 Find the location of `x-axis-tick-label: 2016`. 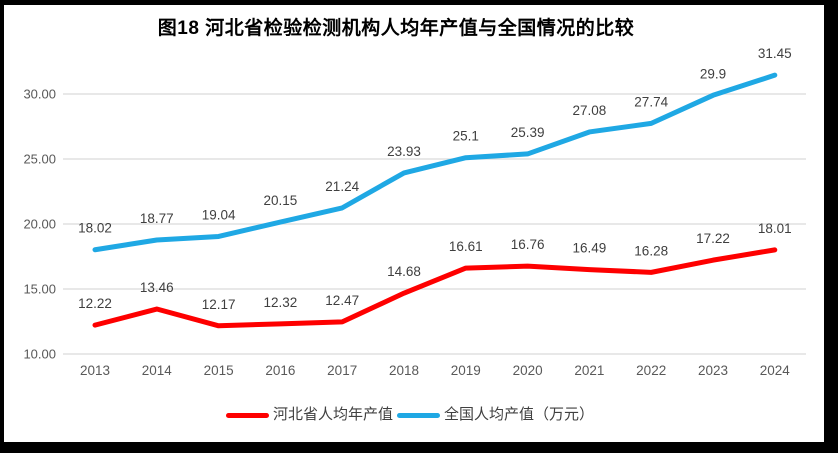

x-axis-tick-label: 2016 is located at coordinates (280, 370).